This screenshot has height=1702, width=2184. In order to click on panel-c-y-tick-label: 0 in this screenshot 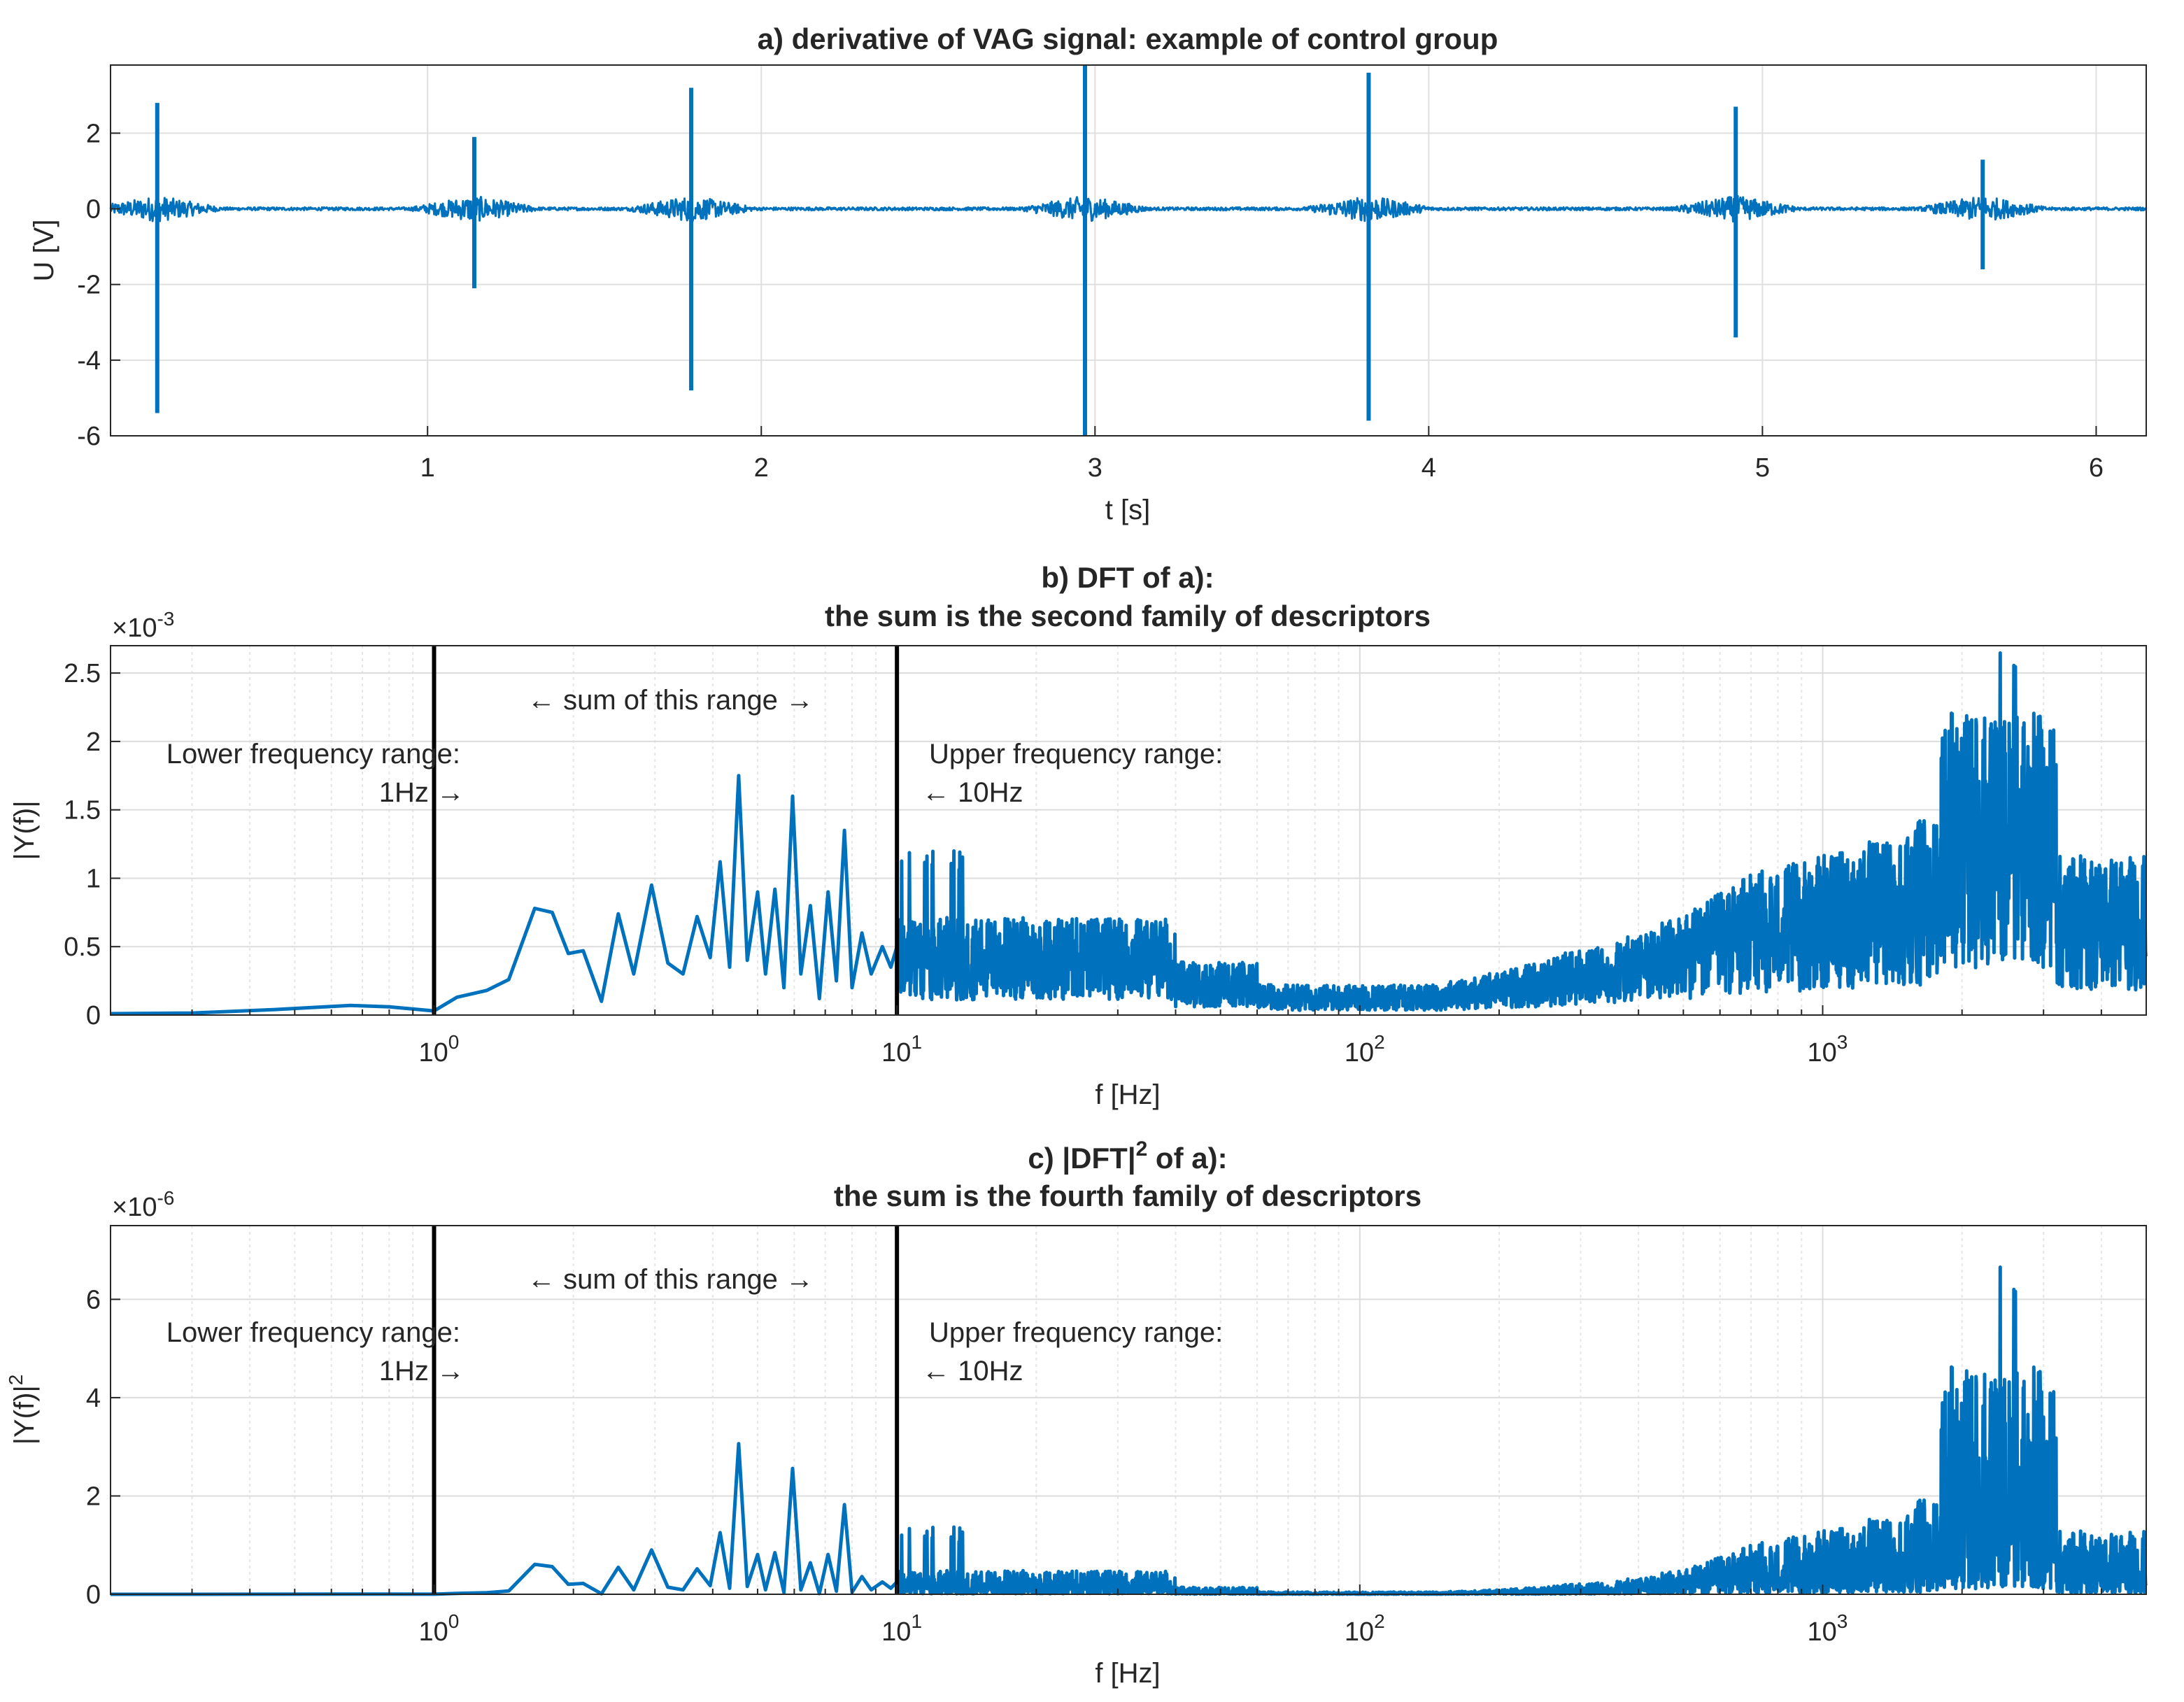, I will do `click(94, 1595)`.